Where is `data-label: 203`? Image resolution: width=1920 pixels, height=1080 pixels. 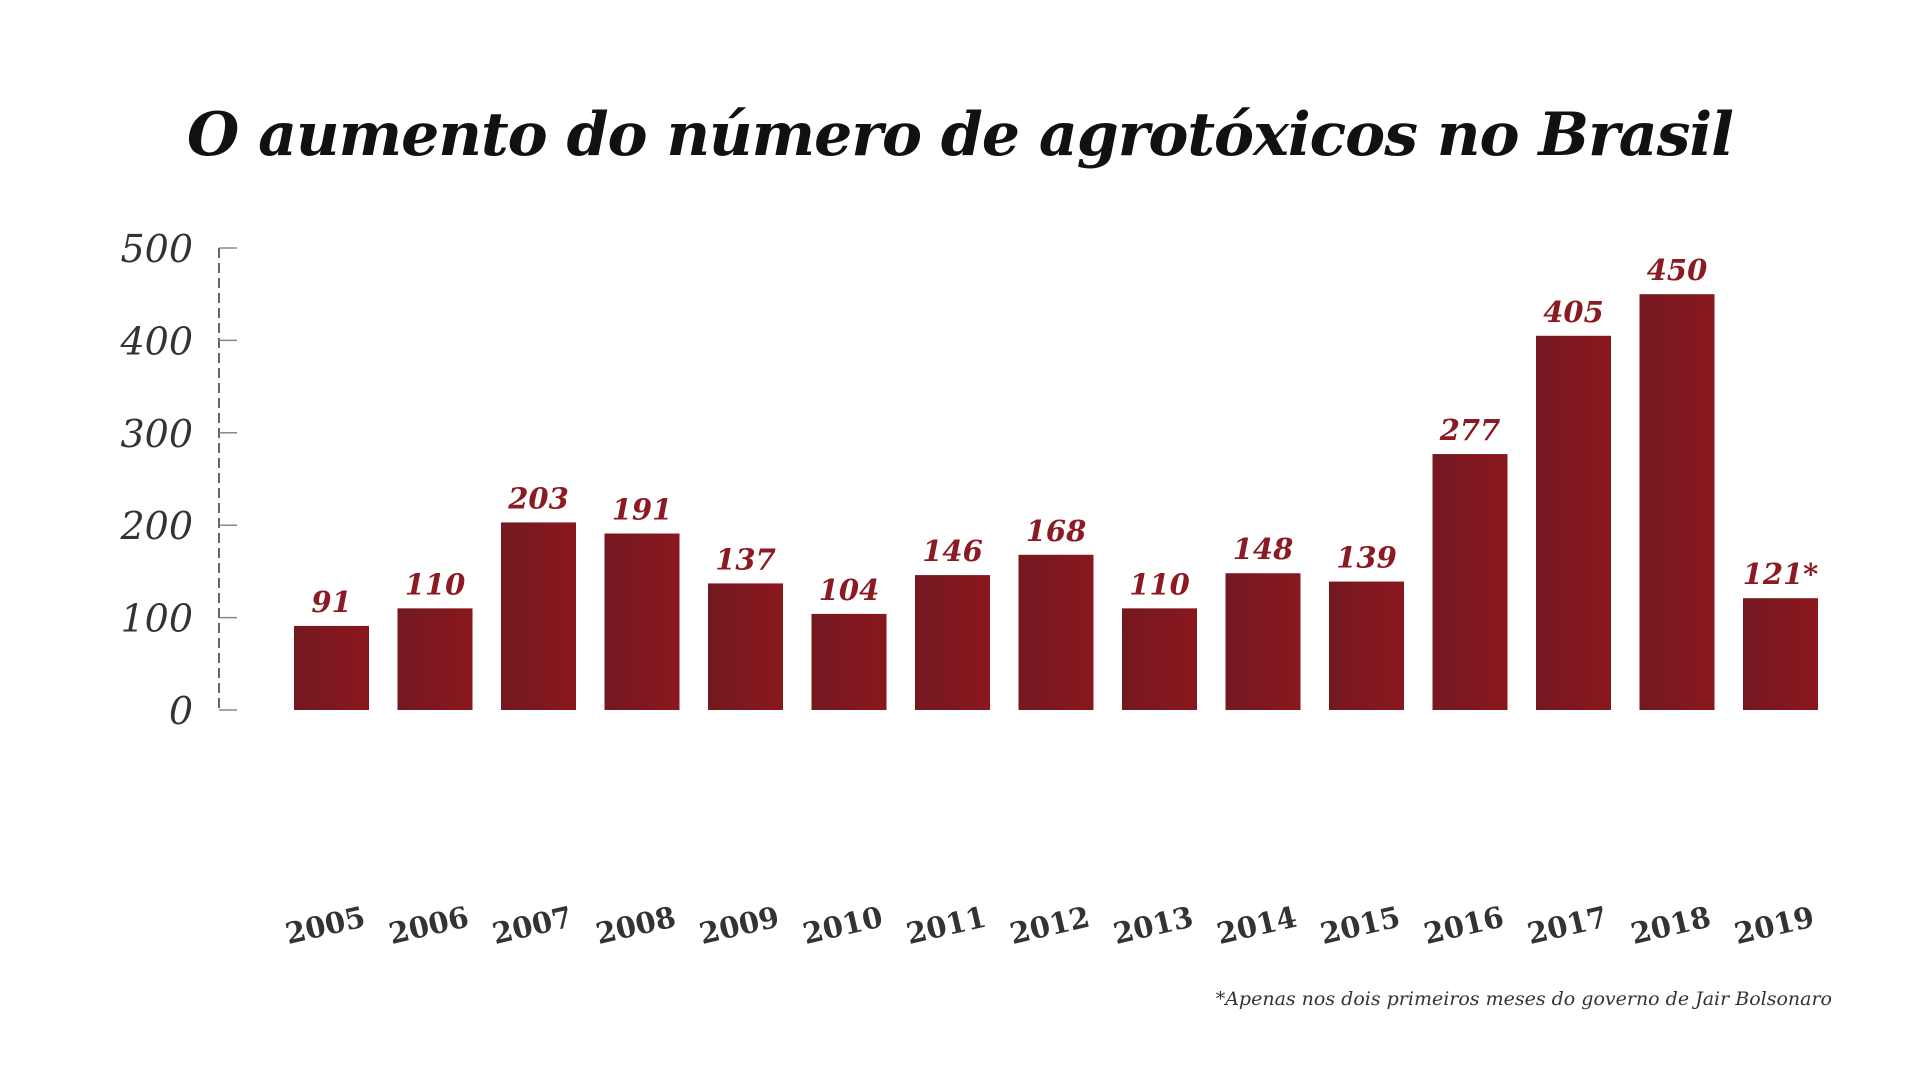 data-label: 203 is located at coordinates (538, 498).